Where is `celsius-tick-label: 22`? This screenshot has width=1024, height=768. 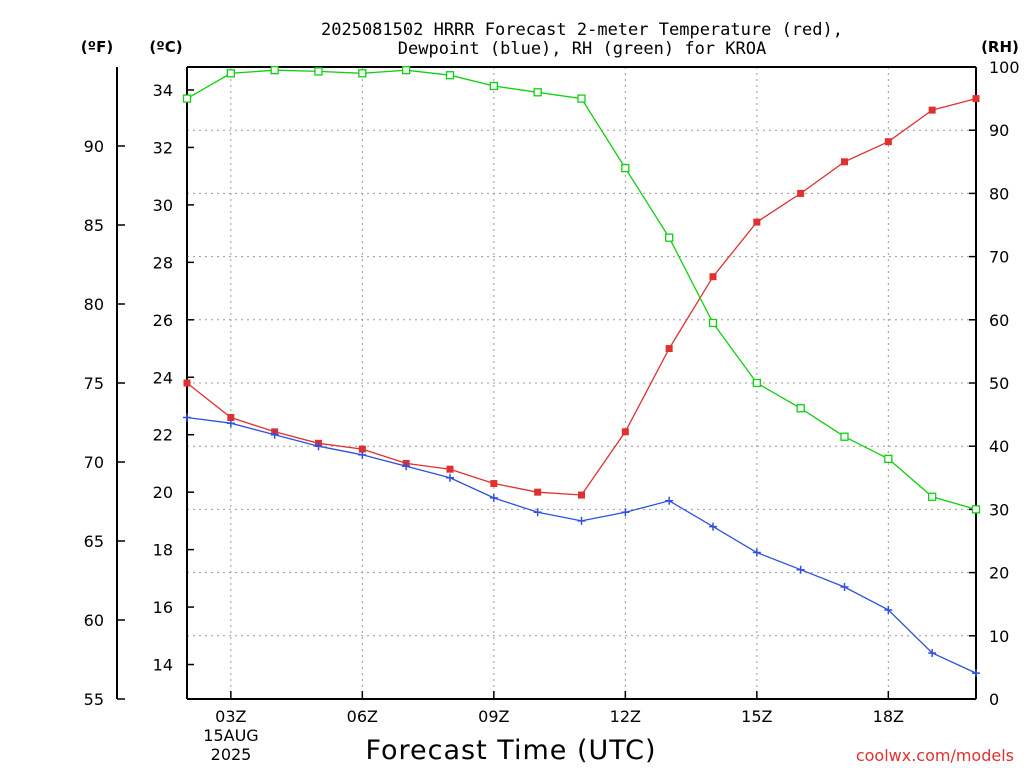
celsius-tick-label: 22 is located at coordinates (163, 435).